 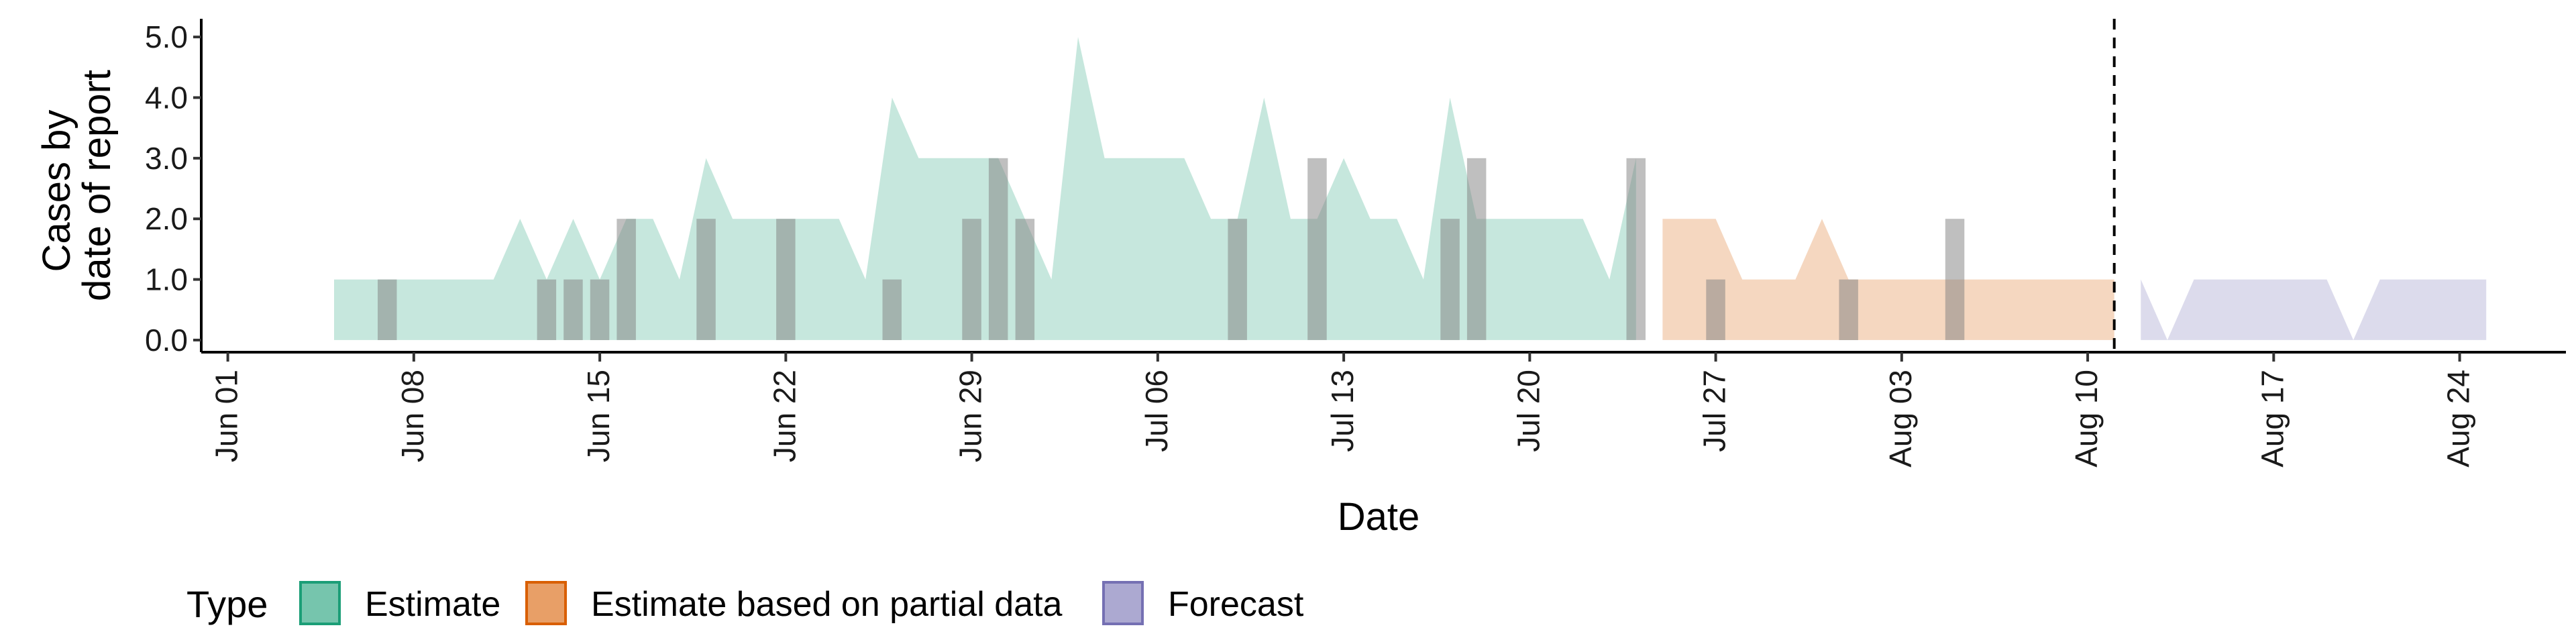 What do you see at coordinates (1156, 411) in the screenshot?
I see `x-tick-label: Jul 06` at bounding box center [1156, 411].